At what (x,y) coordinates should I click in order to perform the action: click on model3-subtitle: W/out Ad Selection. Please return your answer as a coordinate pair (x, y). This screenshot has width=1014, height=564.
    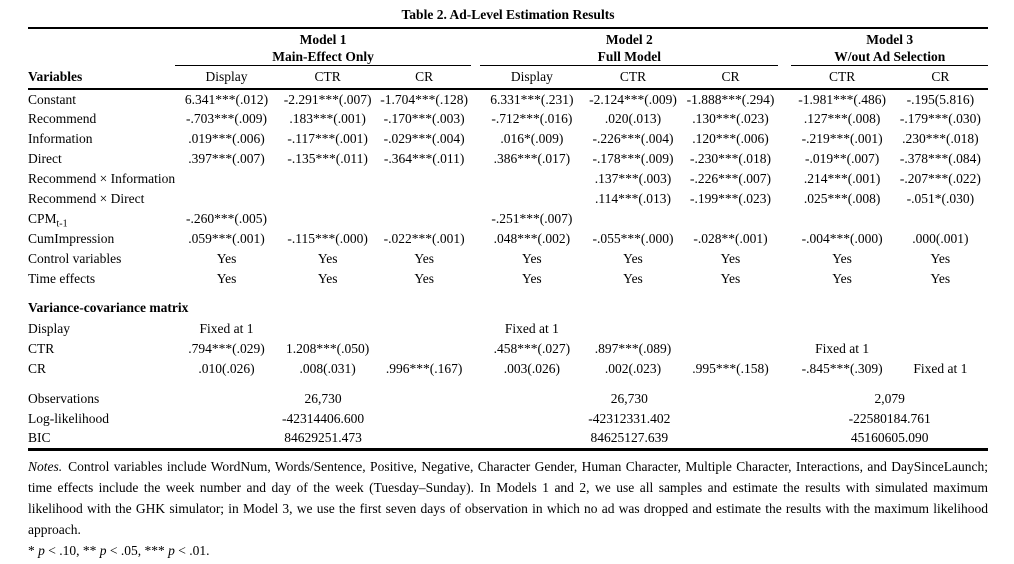
    Looking at the image, I should click on (890, 56).